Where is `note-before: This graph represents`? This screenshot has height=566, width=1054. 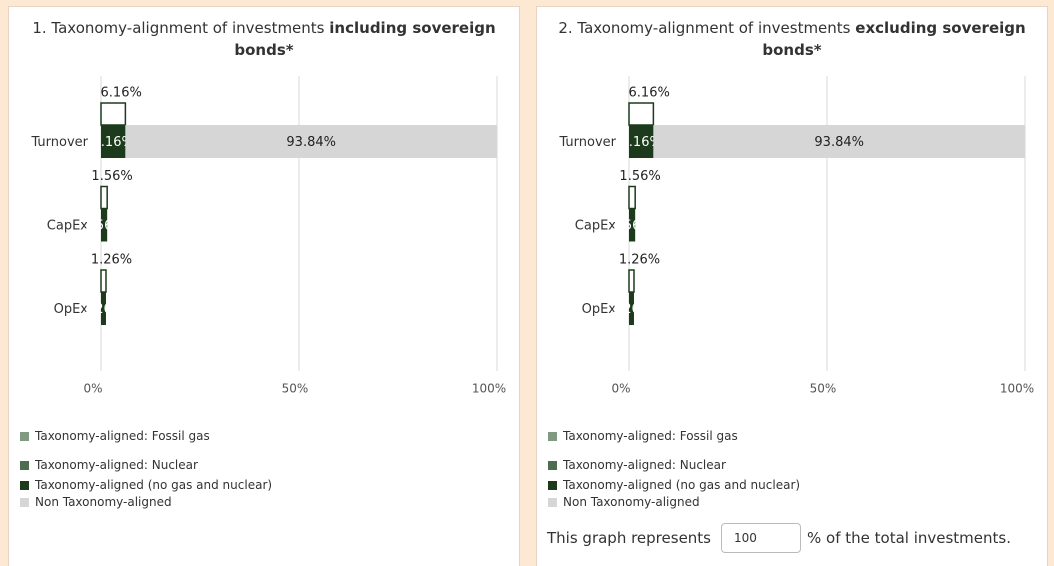
note-before: This graph represents is located at coordinates (629, 538).